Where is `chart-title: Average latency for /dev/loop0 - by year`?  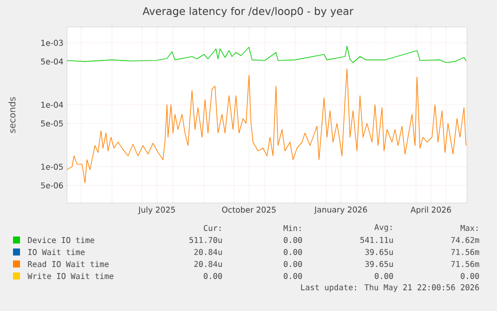 chart-title: Average latency for /dev/loop0 - by year is located at coordinates (248, 12).